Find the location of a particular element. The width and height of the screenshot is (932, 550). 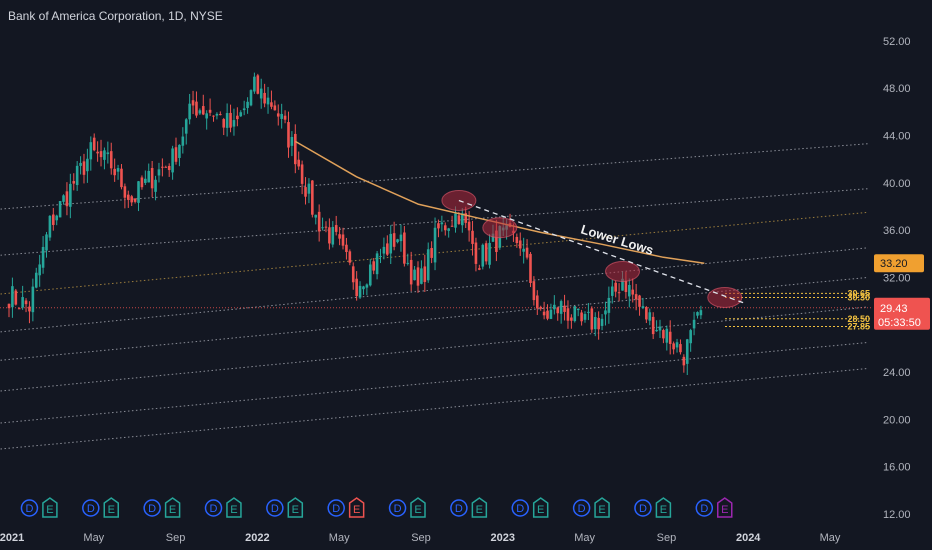

level-line-label: 30.65 is located at coordinates (858, 293).